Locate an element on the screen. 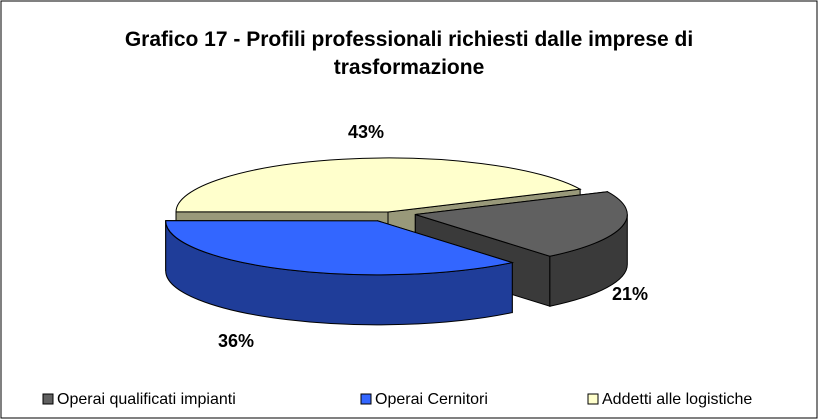 The width and height of the screenshot is (818, 419). legend-label: Operai Cernitori is located at coordinates (431, 399).